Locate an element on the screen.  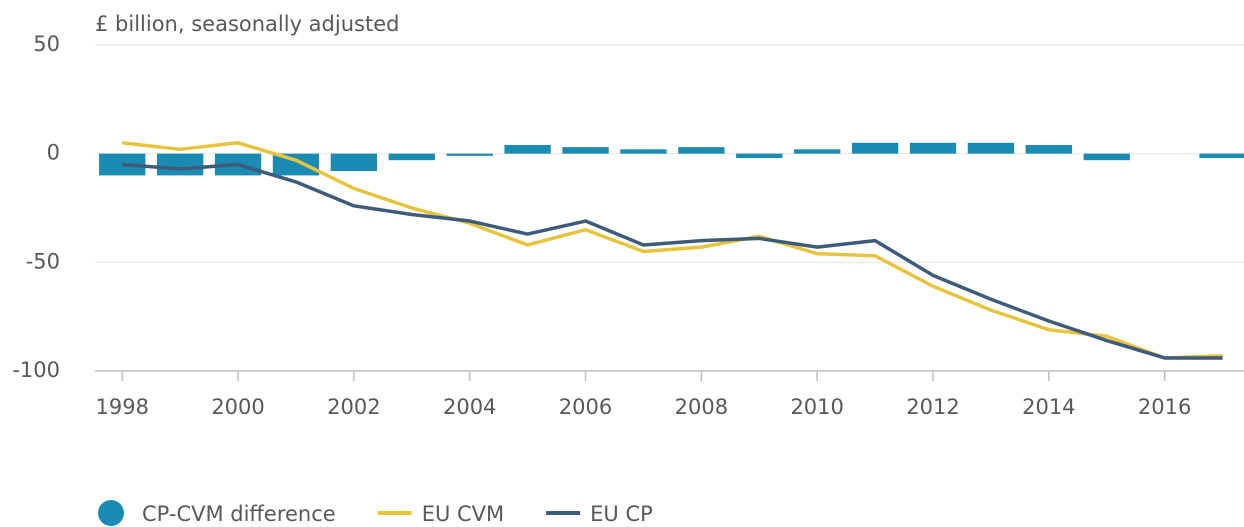
y-tick-label: 0 is located at coordinates (53, 153).